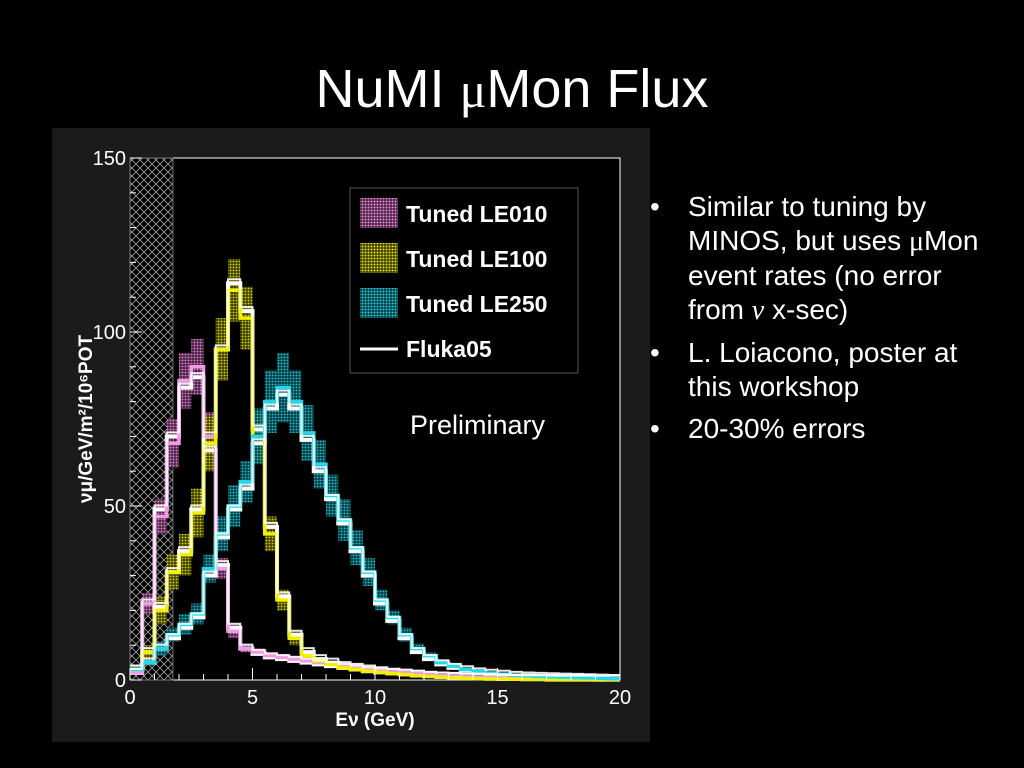 This screenshot has width=1024, height=768. What do you see at coordinates (823, 369) in the screenshot?
I see `bullet-text: L. Loiacono, poster at this workshop` at bounding box center [823, 369].